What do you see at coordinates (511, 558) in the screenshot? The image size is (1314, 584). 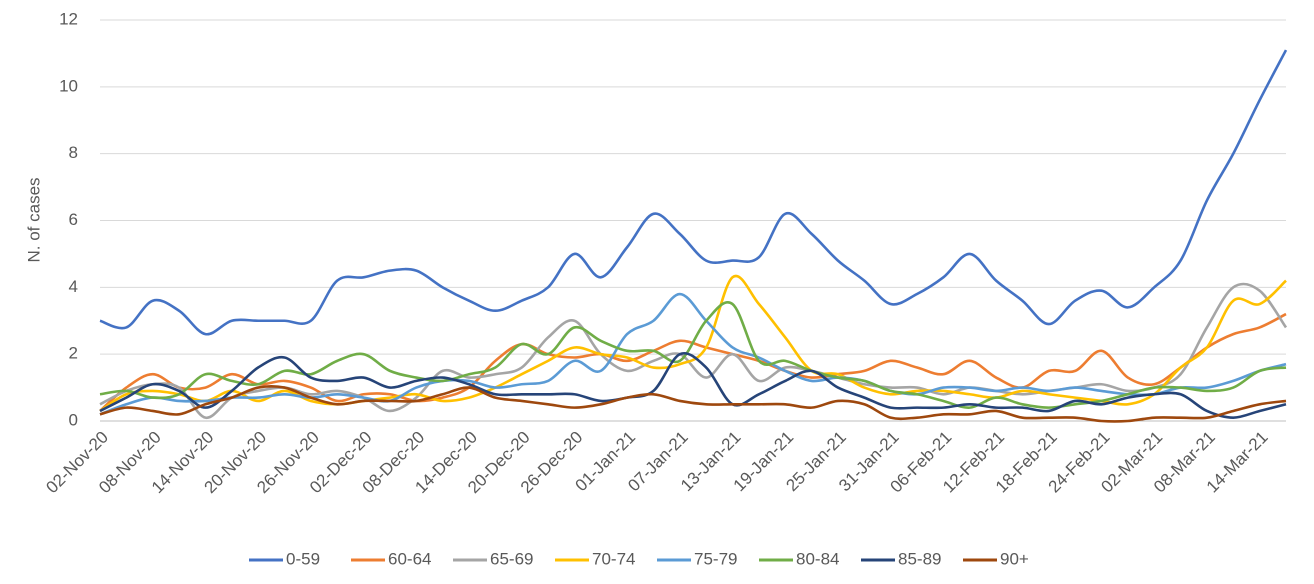 I see `legend-label: 65-69` at bounding box center [511, 558].